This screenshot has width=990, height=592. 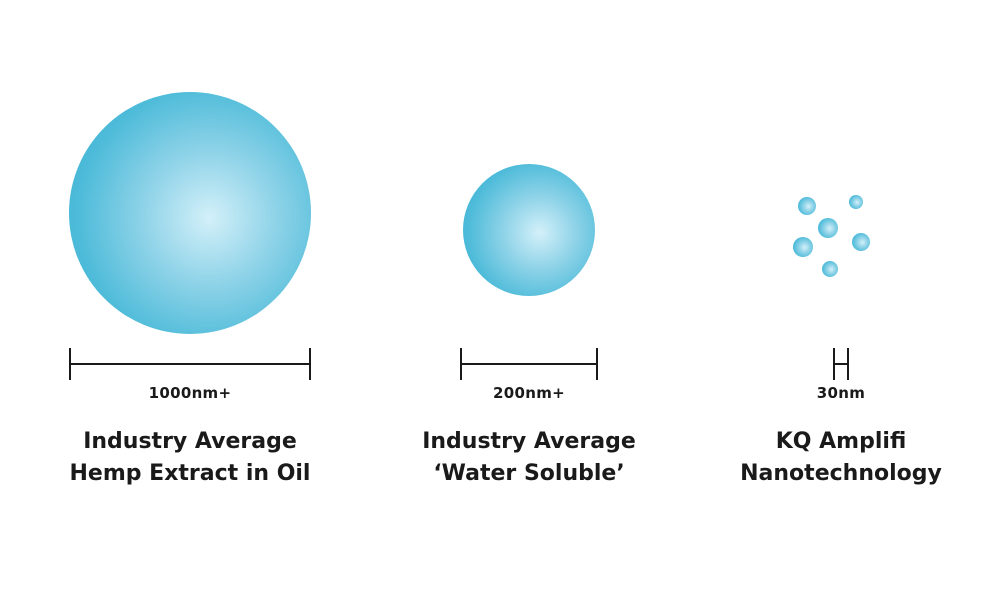 What do you see at coordinates (190, 473) in the screenshot?
I see `caption-line-2: Hemp Extract in Oil` at bounding box center [190, 473].